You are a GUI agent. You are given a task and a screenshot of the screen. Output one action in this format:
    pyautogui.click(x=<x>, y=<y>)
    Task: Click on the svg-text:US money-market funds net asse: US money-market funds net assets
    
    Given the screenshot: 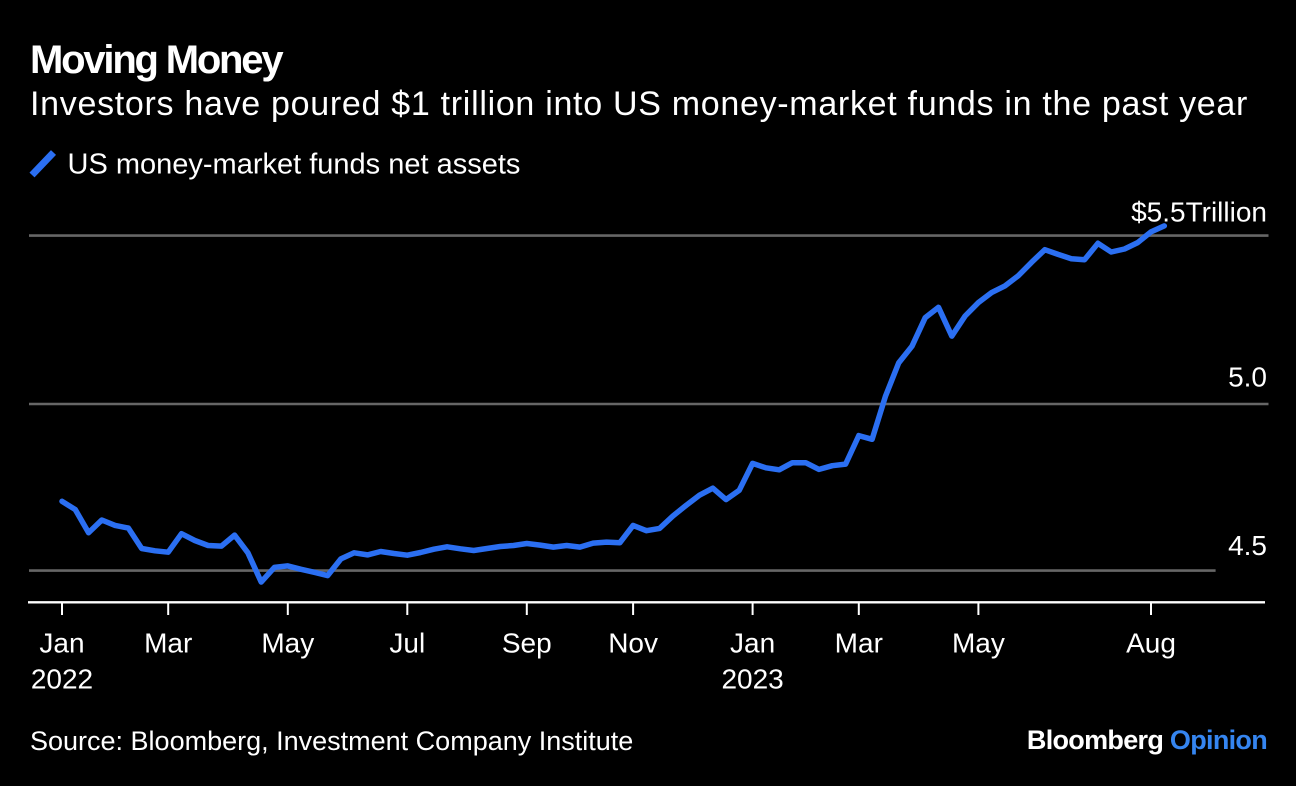 What is the action you would take?
    pyautogui.click(x=294, y=165)
    